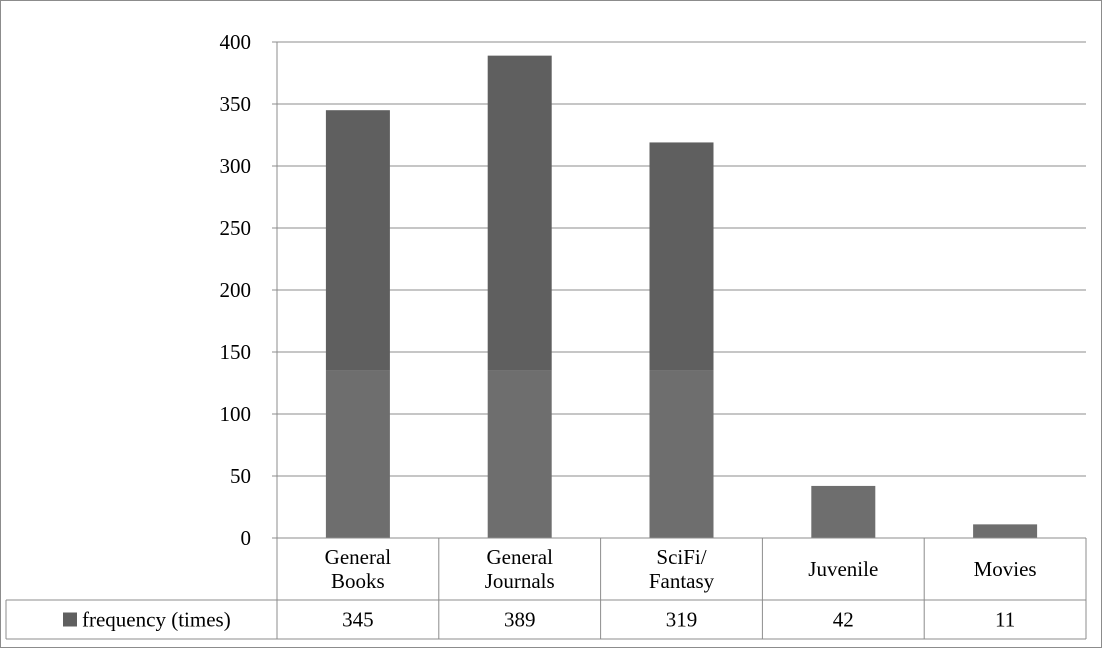  What do you see at coordinates (520, 620) in the screenshot?
I see `data-table-value: 389` at bounding box center [520, 620].